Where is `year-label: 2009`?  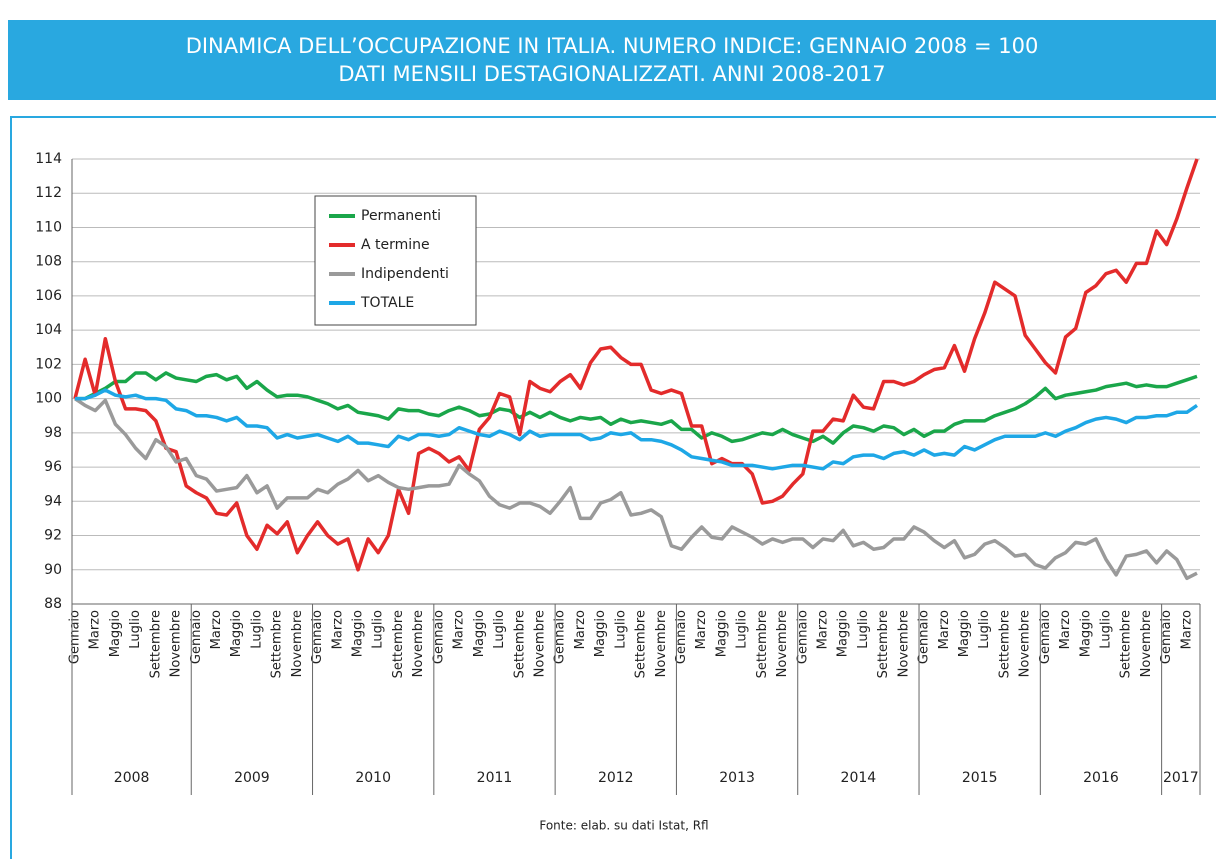
year-label: 2009 is located at coordinates (252, 778).